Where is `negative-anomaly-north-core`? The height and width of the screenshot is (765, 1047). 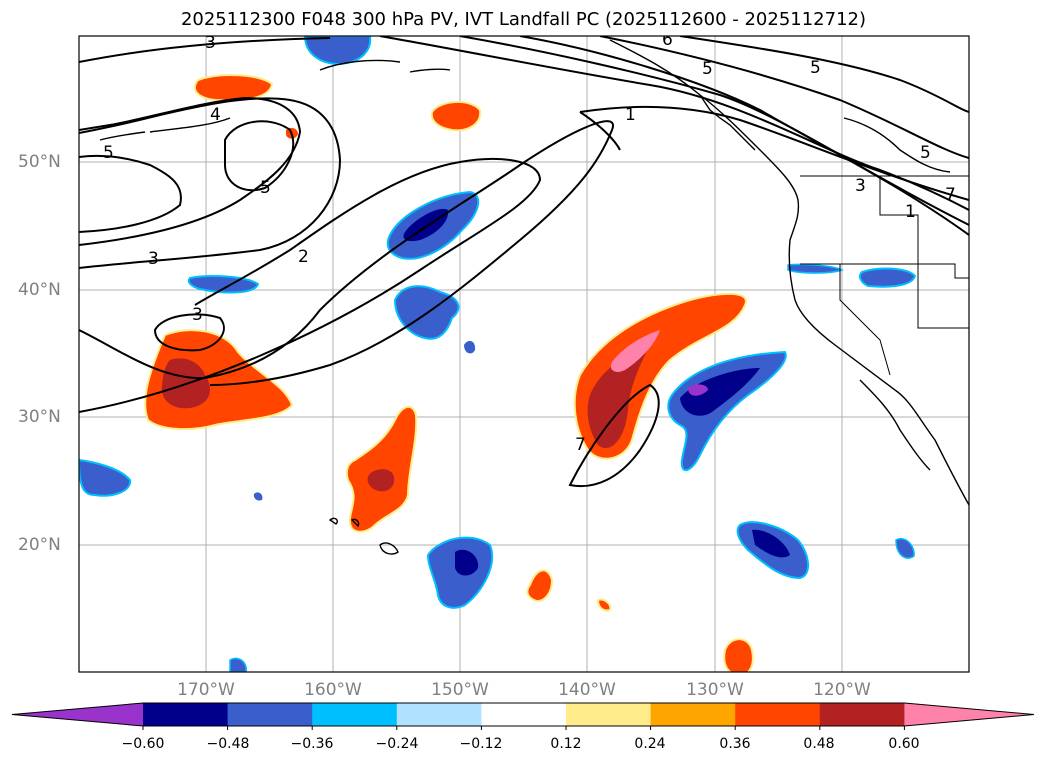 negative-anomaly-north-core is located at coordinates (426, 225).